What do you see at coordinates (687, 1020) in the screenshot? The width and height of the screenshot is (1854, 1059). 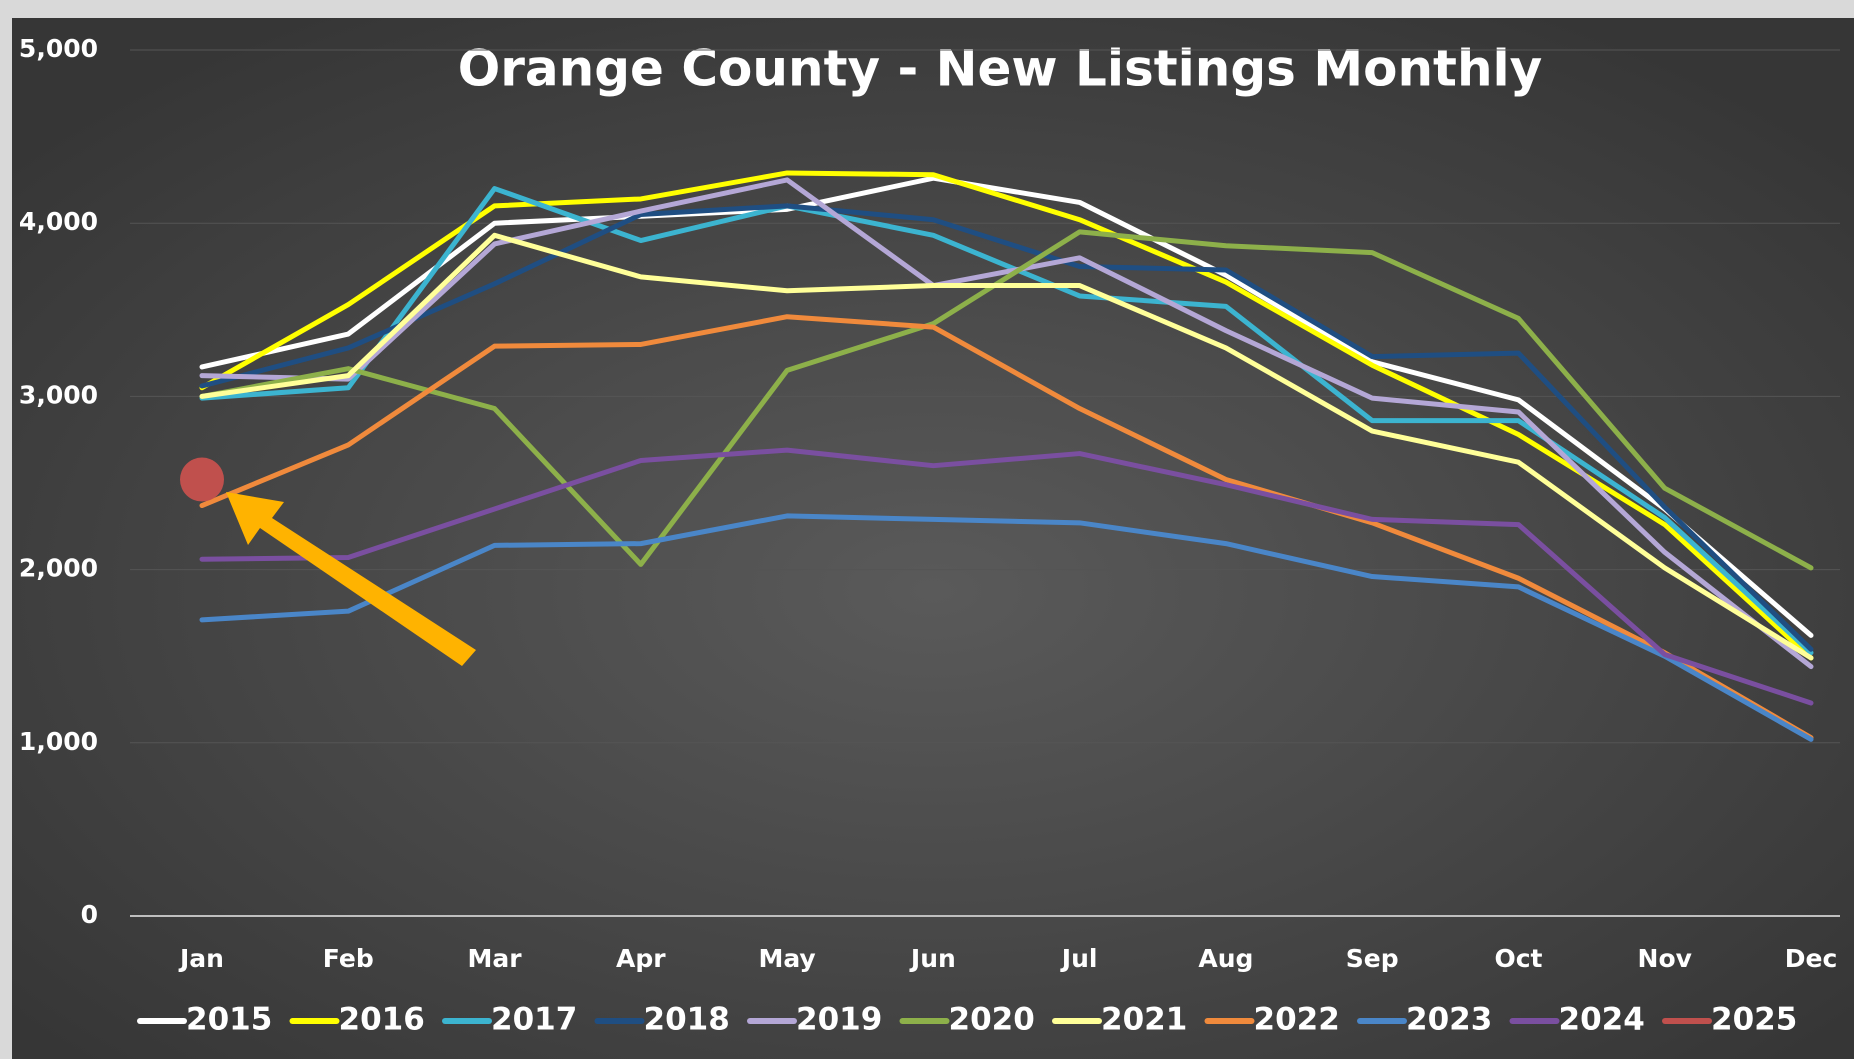 I see `legend-label: 2018` at bounding box center [687, 1020].